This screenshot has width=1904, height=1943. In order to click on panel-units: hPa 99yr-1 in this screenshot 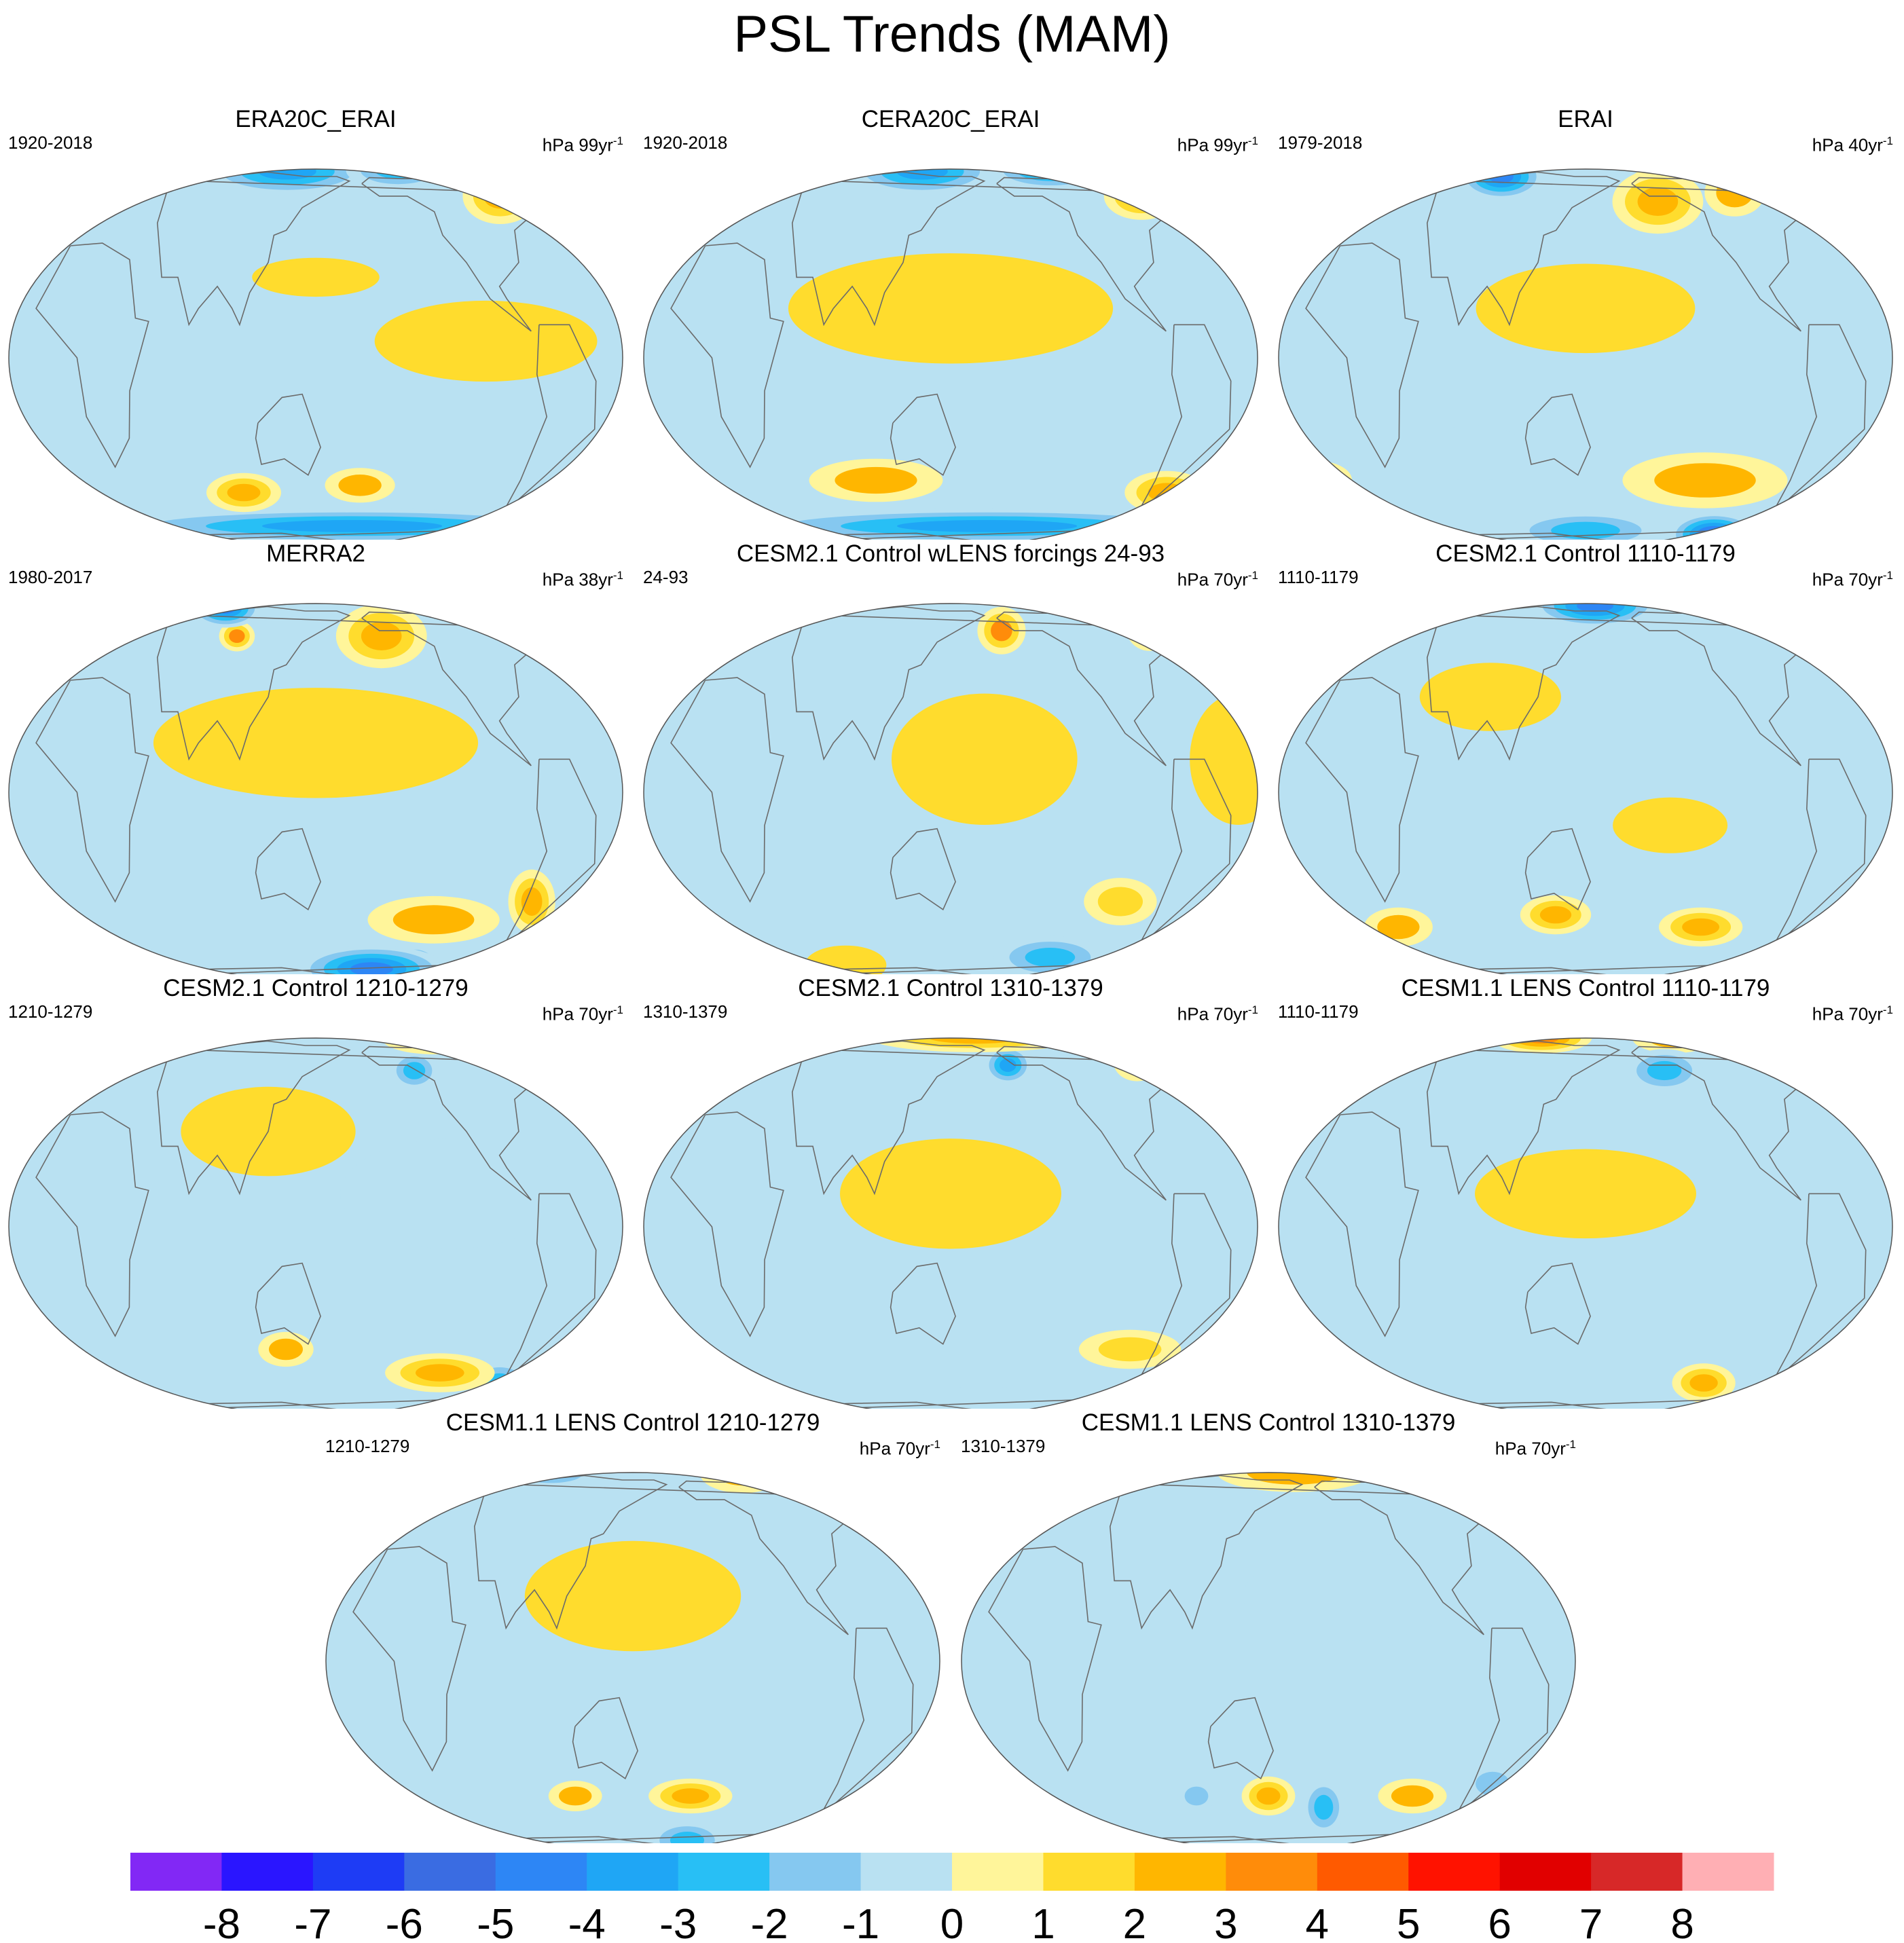, I will do `click(583, 143)`.